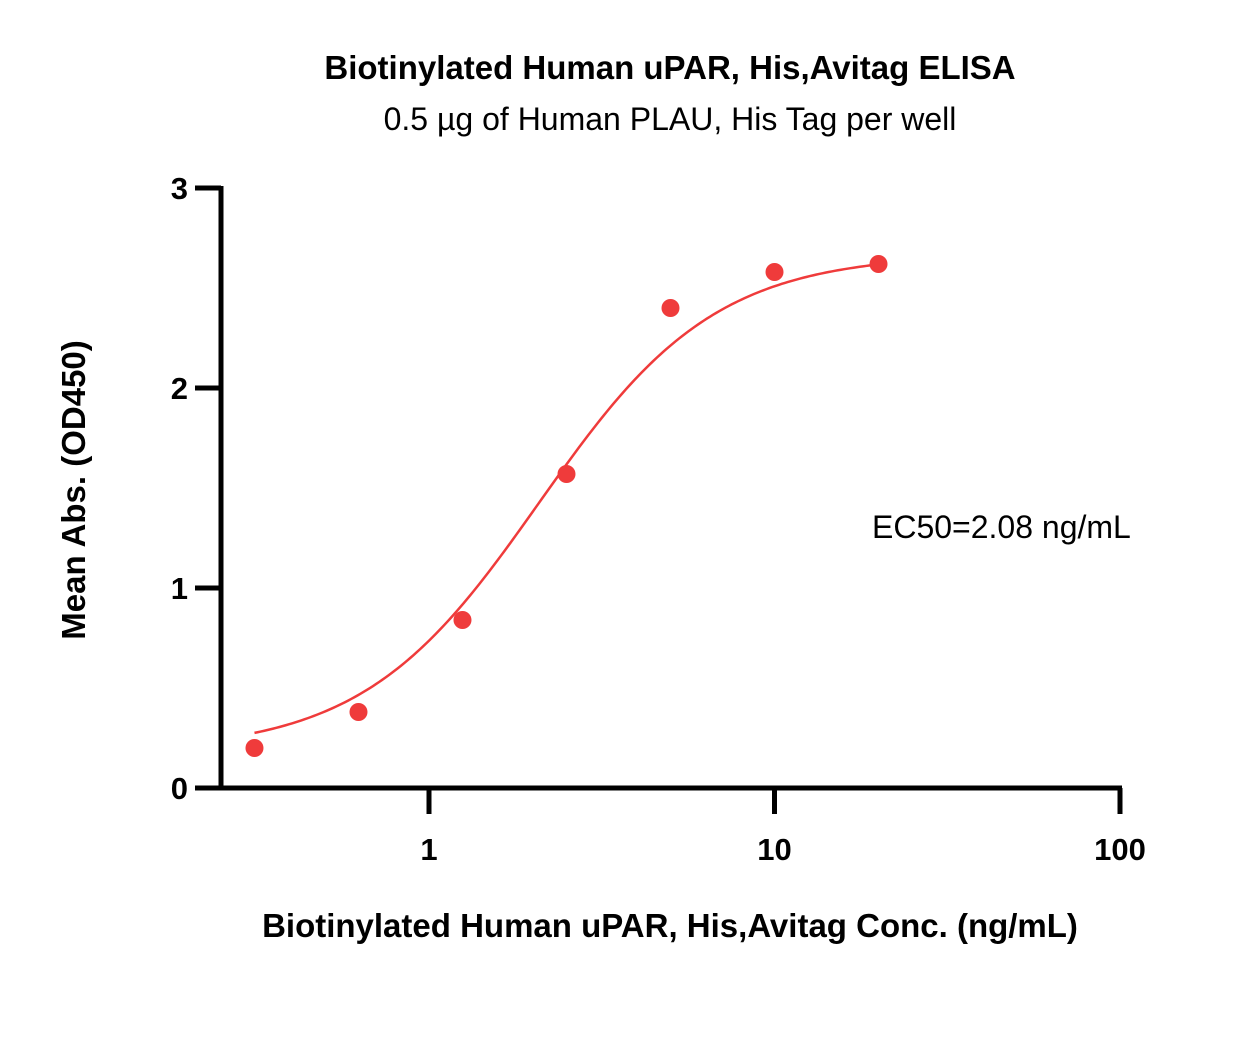 The height and width of the screenshot is (1044, 1245). What do you see at coordinates (670, 119) in the screenshot?
I see `chart-subtitle: 0.5 µg of Human PLAU, His Tag per well` at bounding box center [670, 119].